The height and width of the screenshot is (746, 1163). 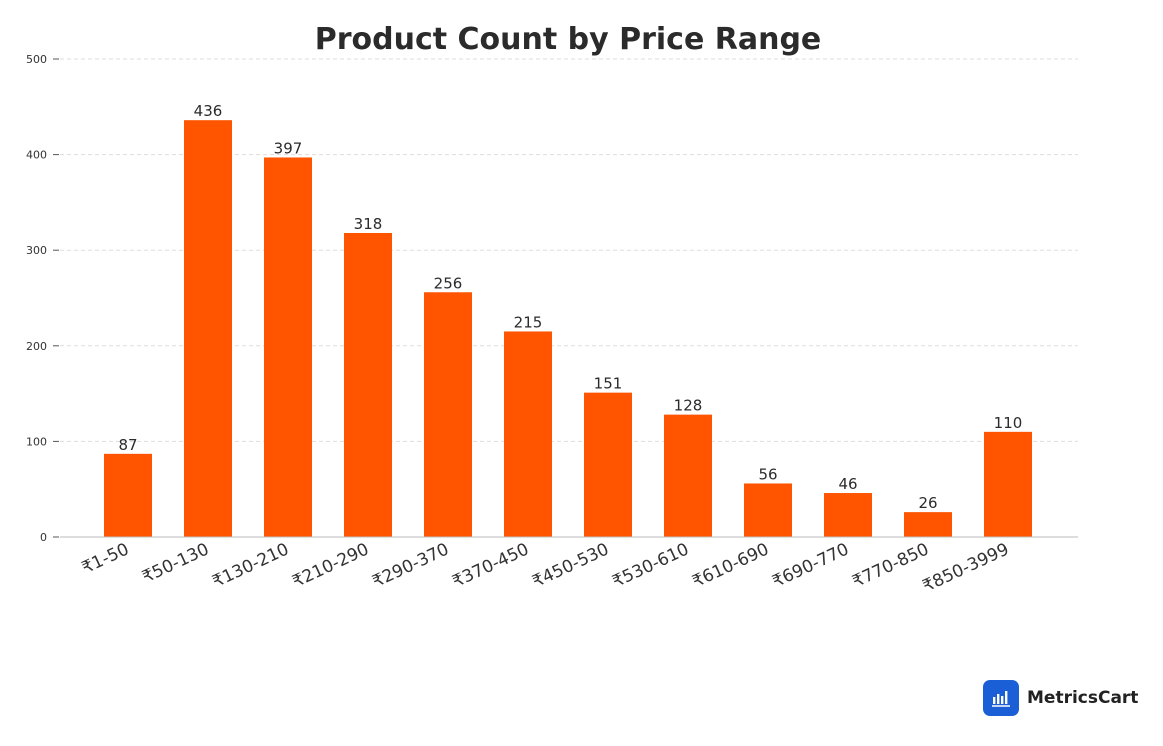 What do you see at coordinates (36, 250) in the screenshot?
I see `y-tick-label: 300` at bounding box center [36, 250].